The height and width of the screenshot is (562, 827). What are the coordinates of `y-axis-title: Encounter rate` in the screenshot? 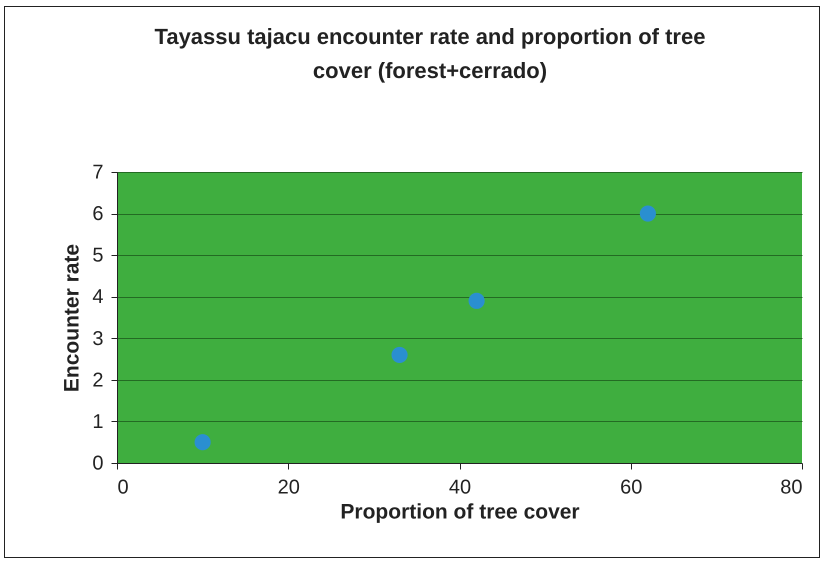 It's located at (72, 318).